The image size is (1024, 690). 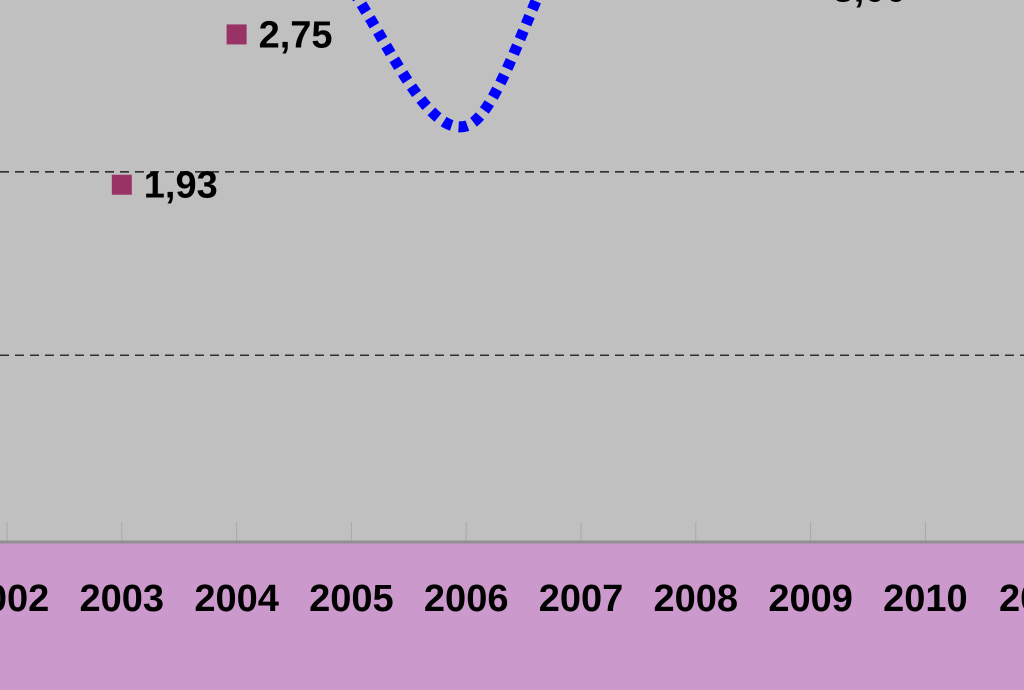 What do you see at coordinates (181, 186) in the screenshot?
I see `data-label: 1,93` at bounding box center [181, 186].